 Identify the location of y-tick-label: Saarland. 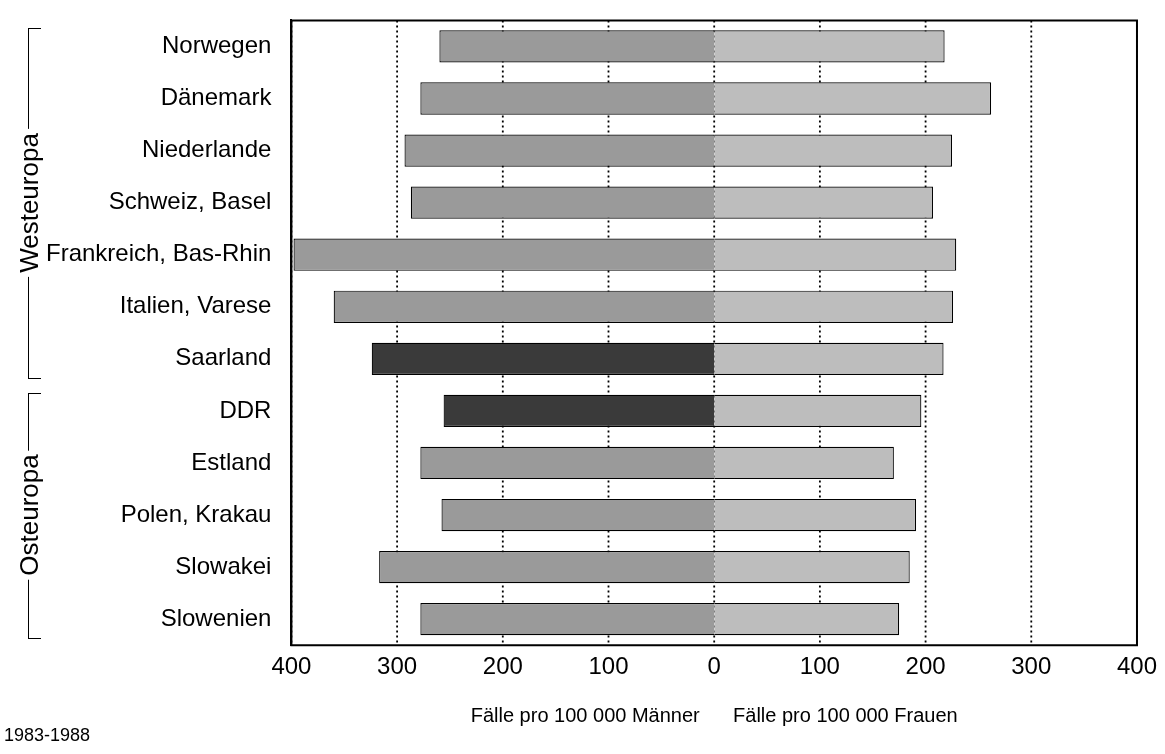
(223, 357).